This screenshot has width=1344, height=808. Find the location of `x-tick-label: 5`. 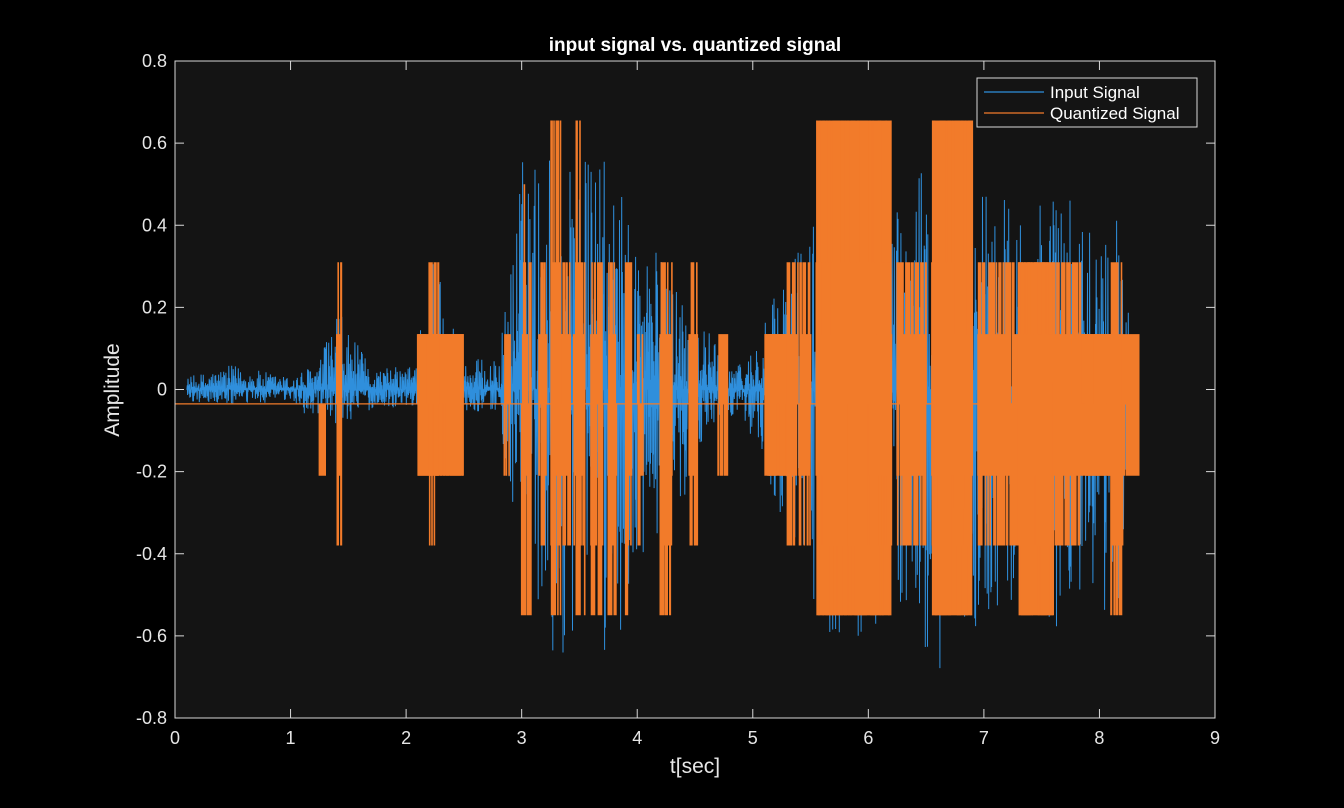

x-tick-label: 5 is located at coordinates (753, 738).